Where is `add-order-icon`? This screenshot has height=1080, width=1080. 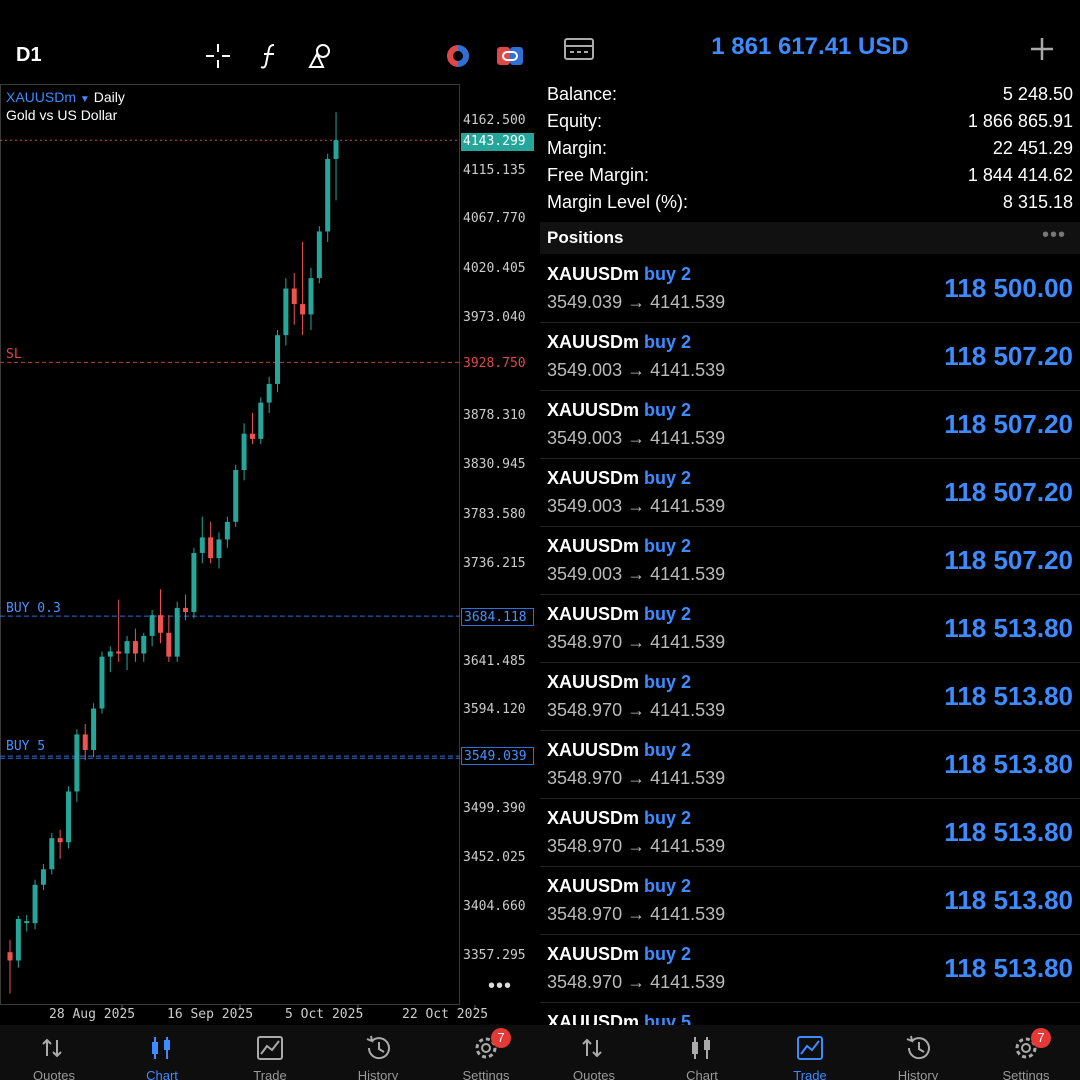 add-order-icon is located at coordinates (1042, 49).